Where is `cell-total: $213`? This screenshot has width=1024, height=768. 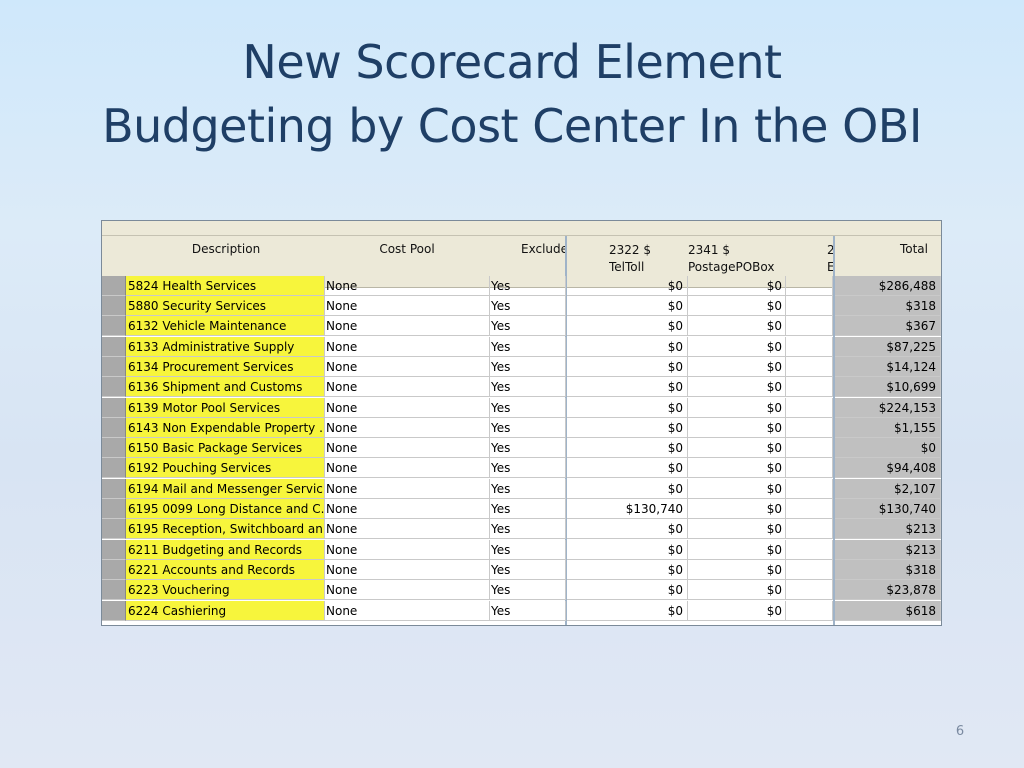
cell-total: $213 is located at coordinates (888, 549).